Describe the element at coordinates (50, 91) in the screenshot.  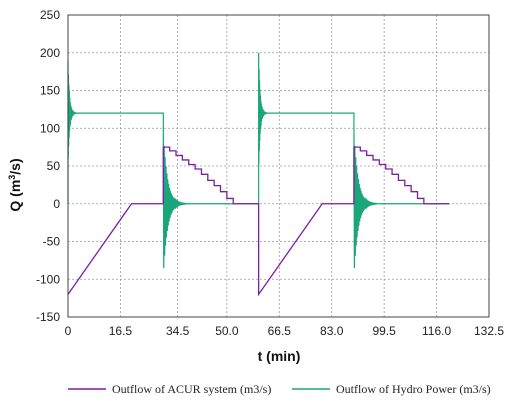
I see `y-tick-label: 150` at that location.